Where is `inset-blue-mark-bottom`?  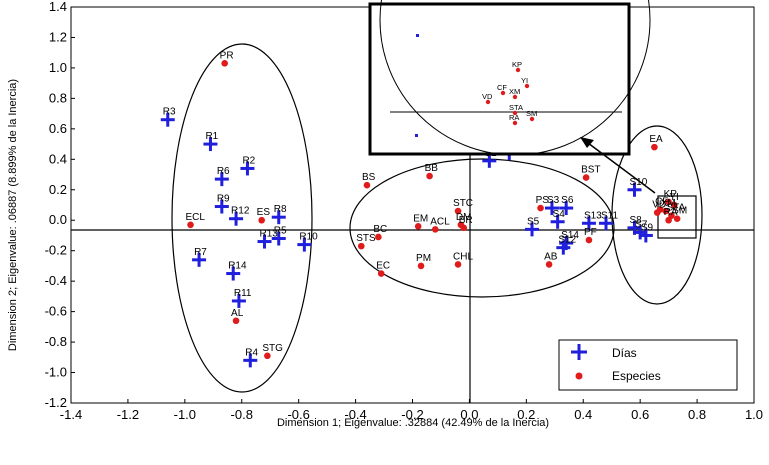
inset-blue-mark-bottom is located at coordinates (416, 135).